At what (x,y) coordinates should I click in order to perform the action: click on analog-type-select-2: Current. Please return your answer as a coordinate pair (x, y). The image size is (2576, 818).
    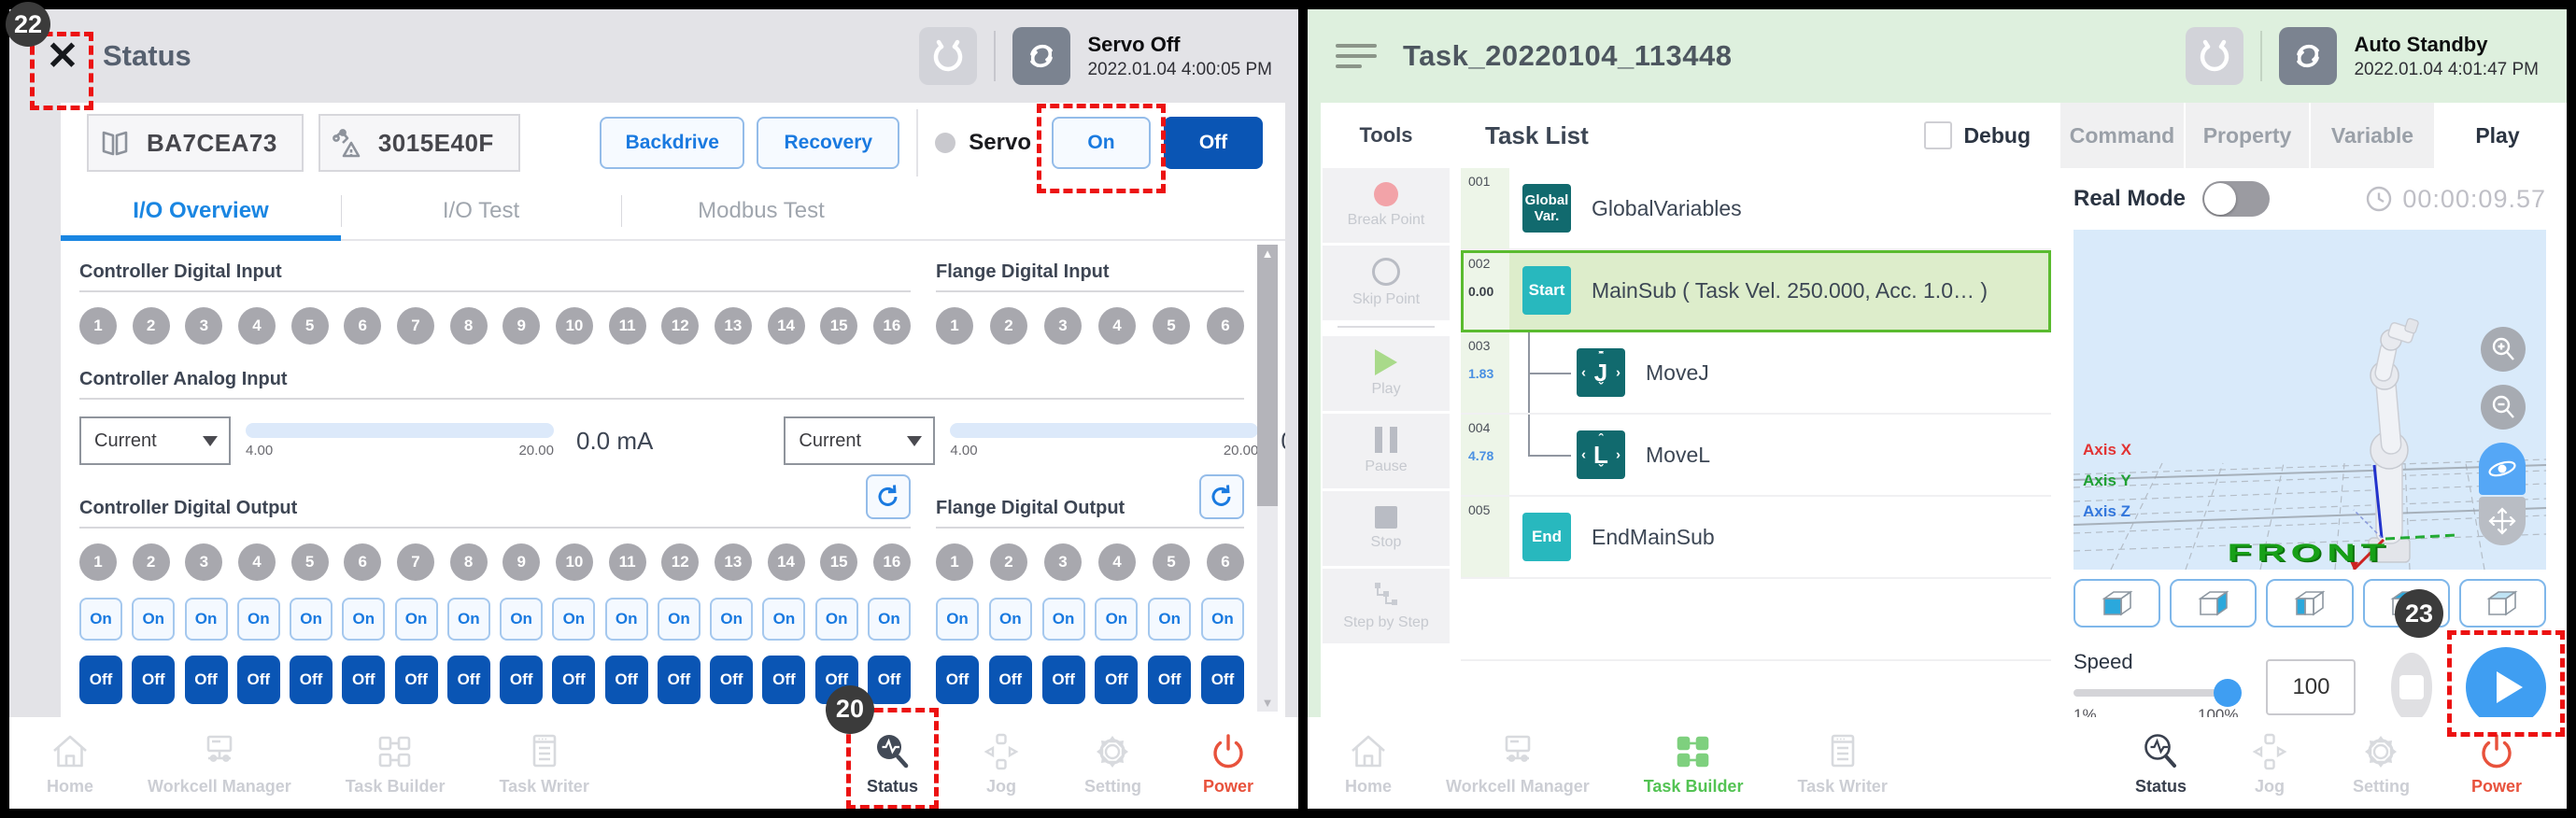
    Looking at the image, I should click on (860, 440).